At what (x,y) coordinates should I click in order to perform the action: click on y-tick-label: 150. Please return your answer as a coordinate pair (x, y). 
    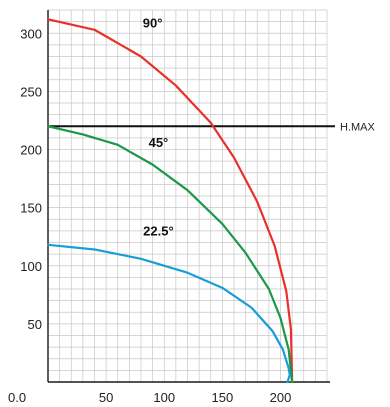
    Looking at the image, I should click on (31, 208).